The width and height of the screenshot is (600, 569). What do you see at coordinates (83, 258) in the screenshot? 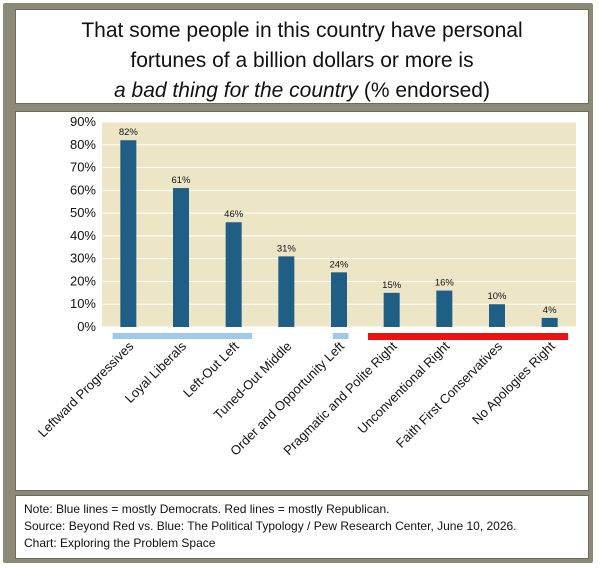
I see `y-tick-label: 30%` at bounding box center [83, 258].